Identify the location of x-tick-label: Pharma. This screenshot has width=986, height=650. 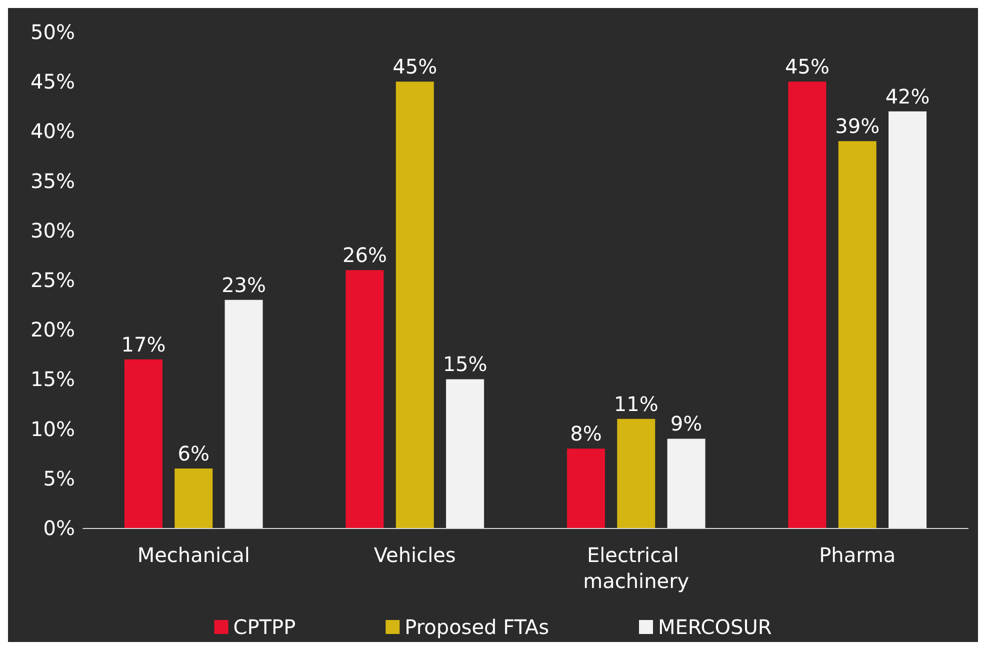
(857, 555).